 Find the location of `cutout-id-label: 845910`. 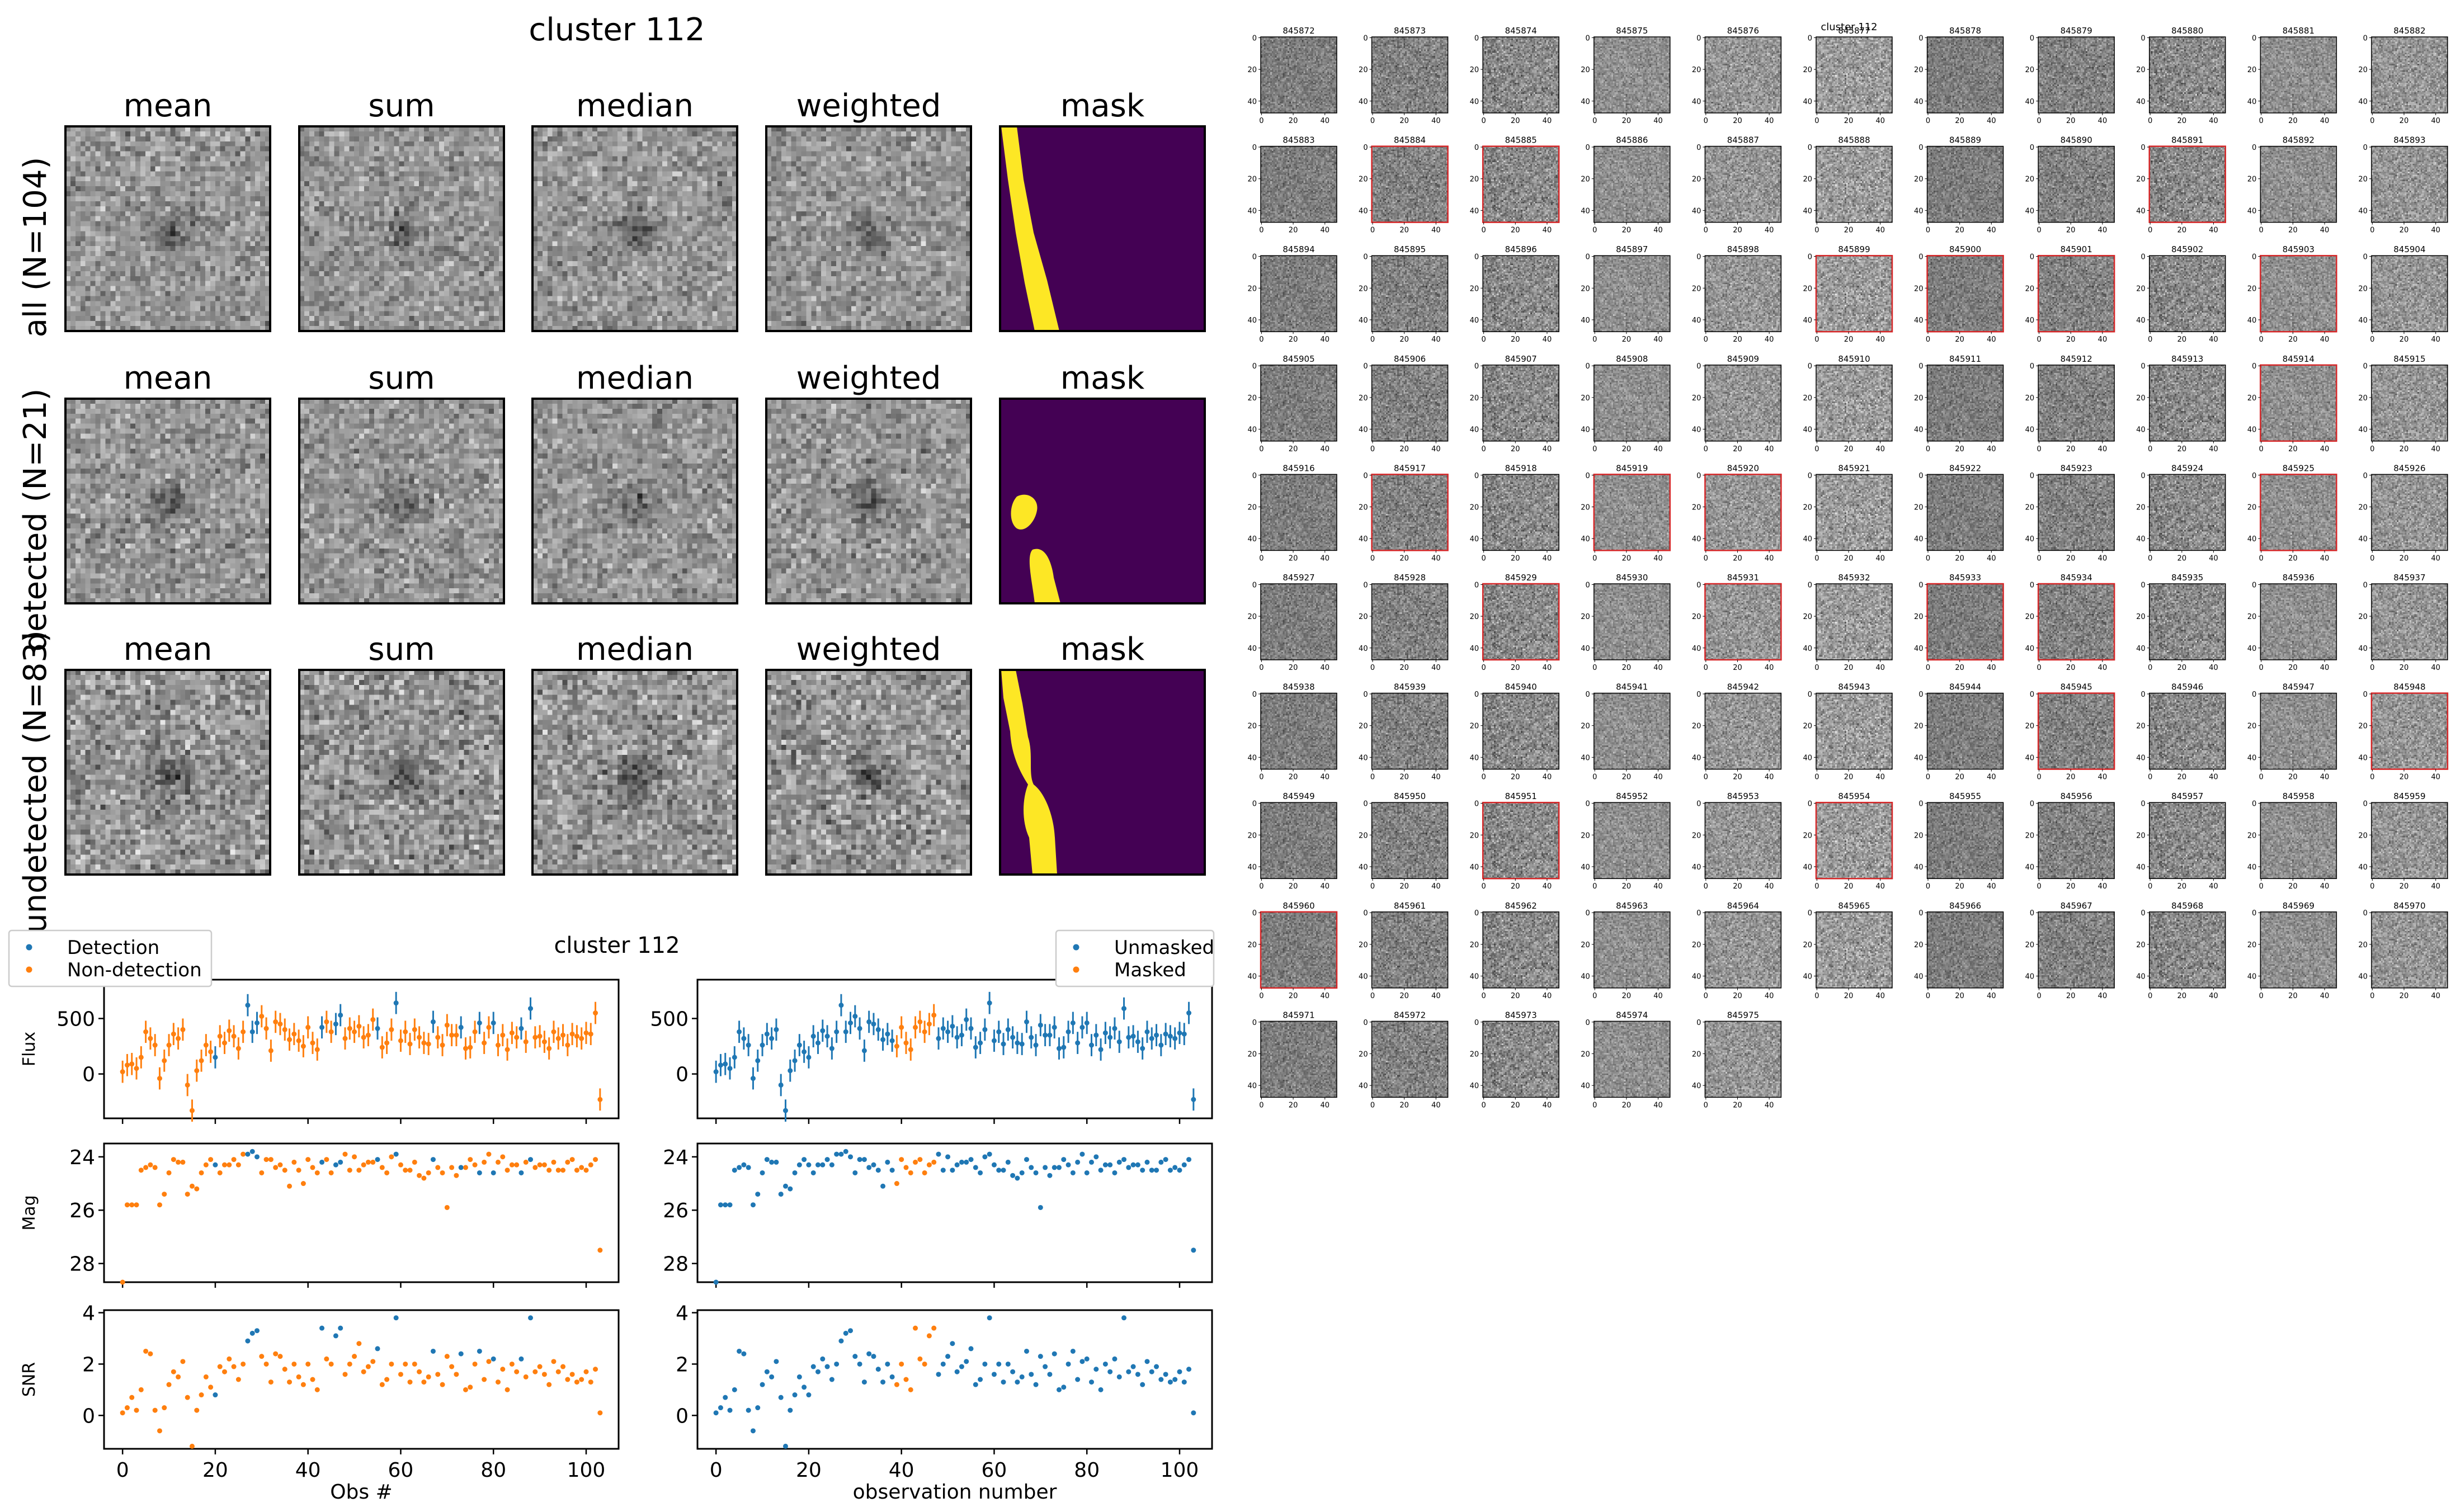

cutout-id-label: 845910 is located at coordinates (1854, 359).